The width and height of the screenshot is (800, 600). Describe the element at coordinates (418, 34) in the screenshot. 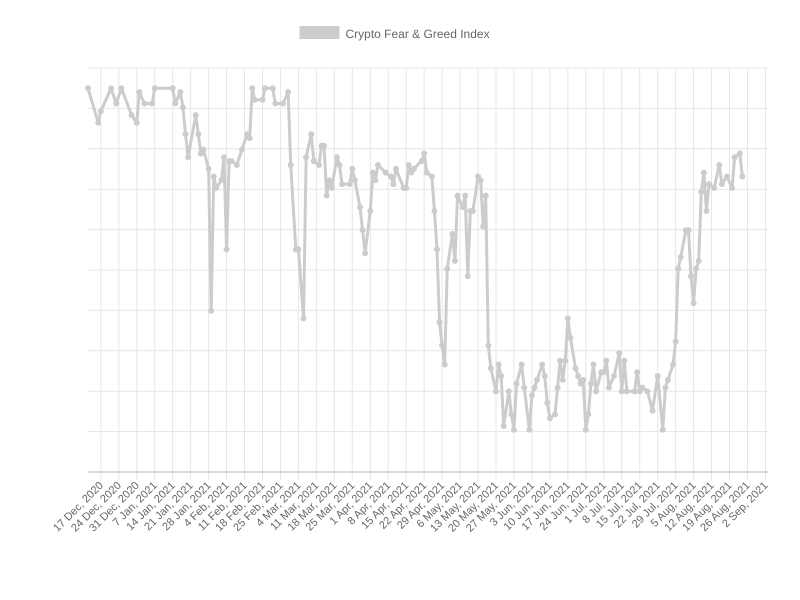

I see `legend-label: Crypto Fear & Greed Index` at that location.